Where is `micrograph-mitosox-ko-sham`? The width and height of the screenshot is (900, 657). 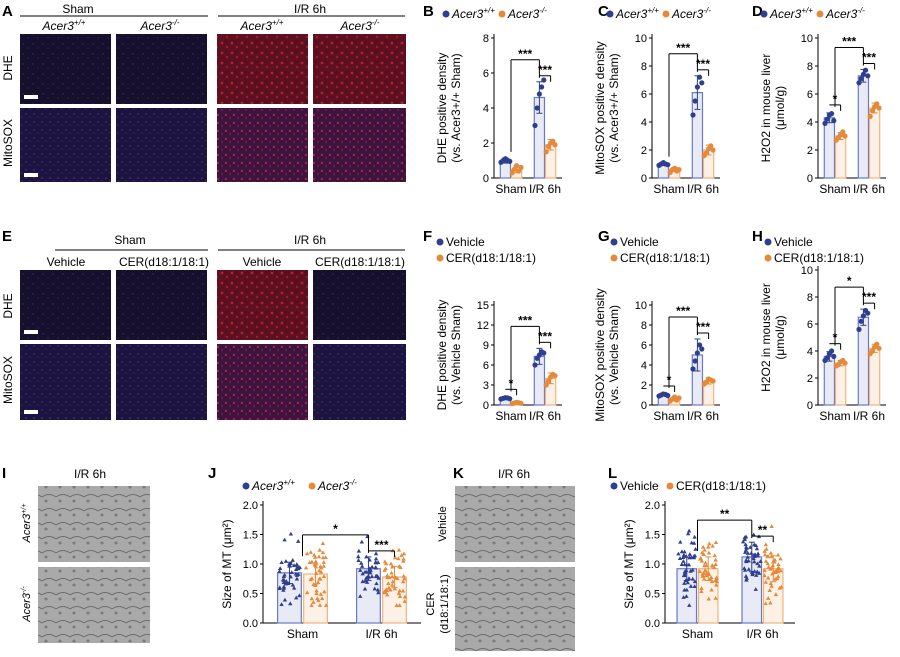 micrograph-mitosox-ko-sham is located at coordinates (161, 145).